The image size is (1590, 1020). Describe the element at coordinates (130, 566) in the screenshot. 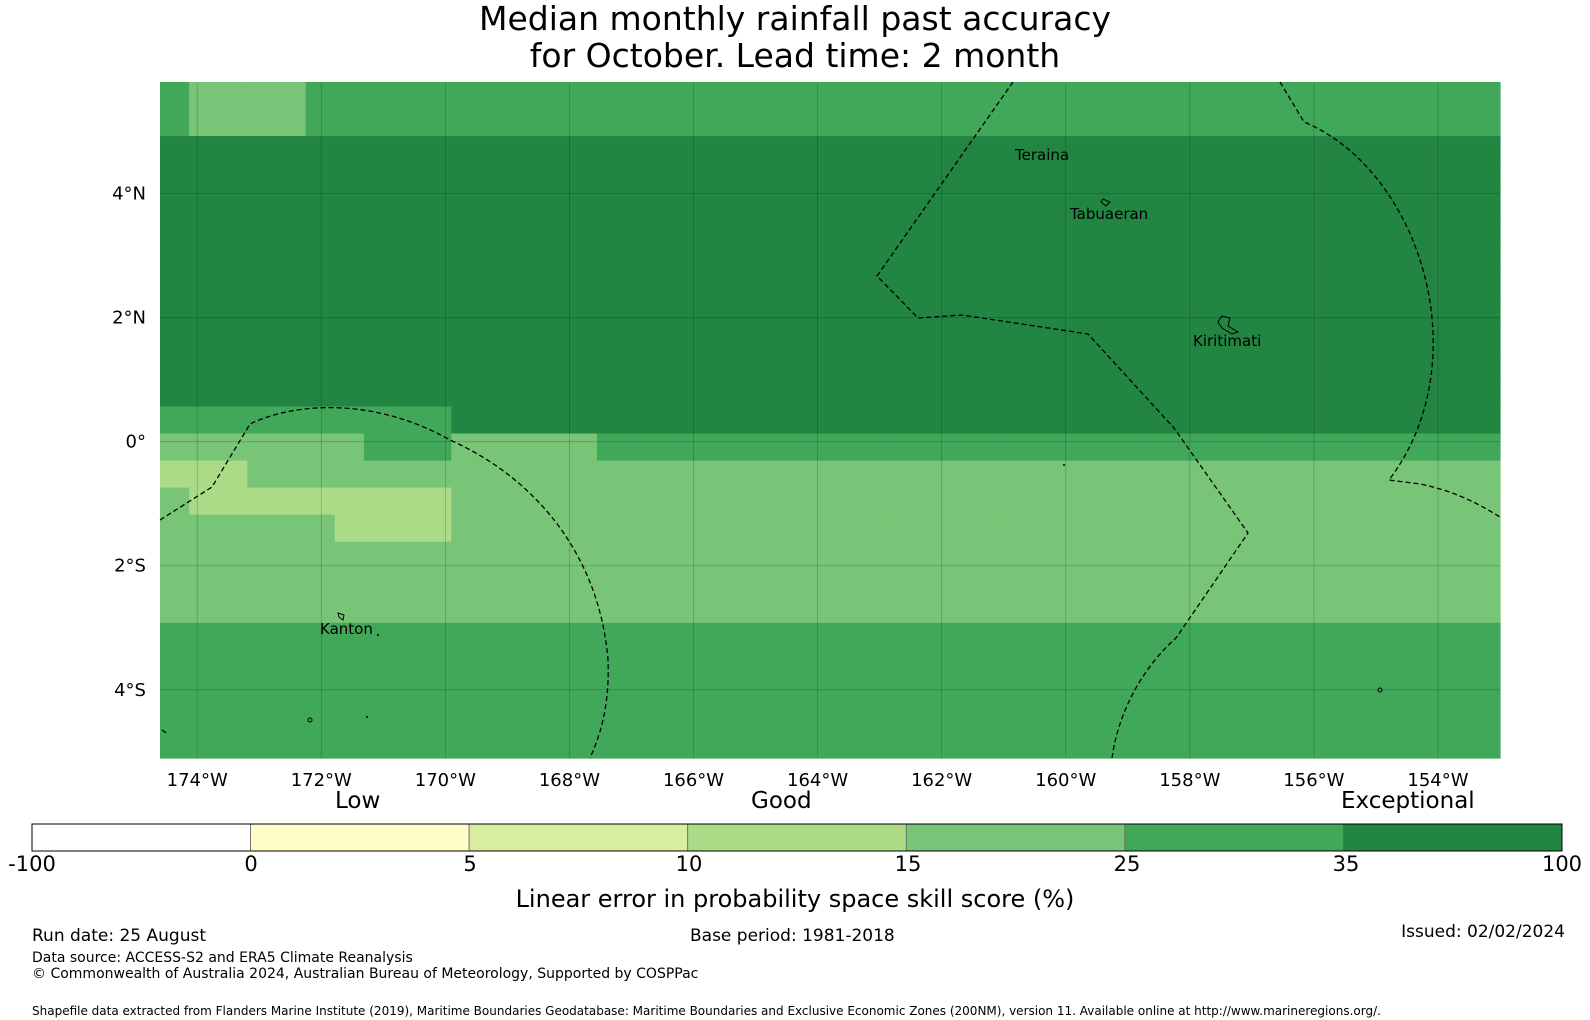

I see `latitude-label: 2°S` at that location.